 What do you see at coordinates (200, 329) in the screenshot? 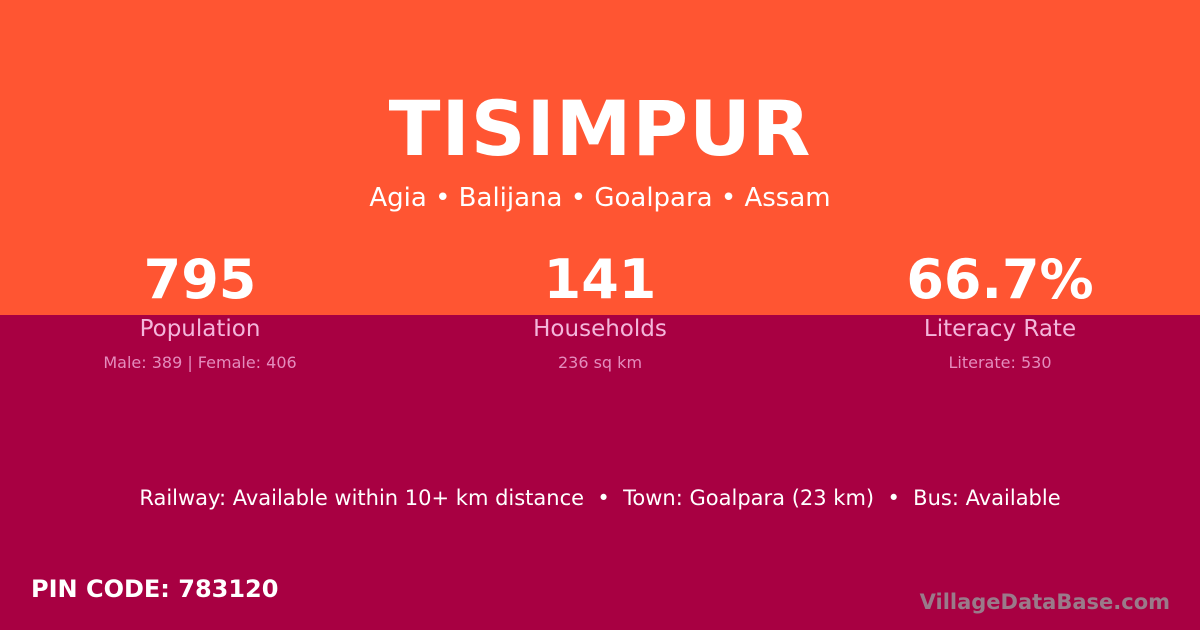
I see `stat-label: Population` at bounding box center [200, 329].